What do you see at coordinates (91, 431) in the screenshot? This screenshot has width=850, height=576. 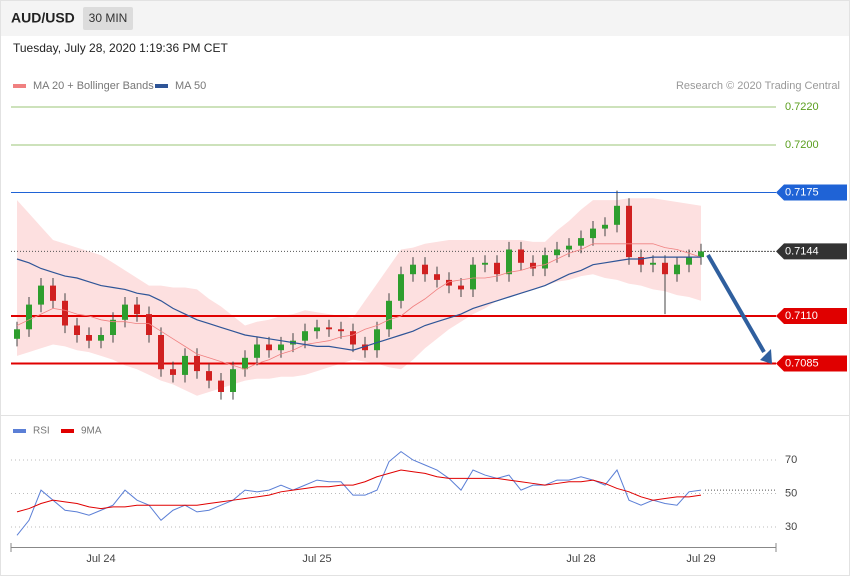 I see `legend-label: 9MA` at bounding box center [91, 431].